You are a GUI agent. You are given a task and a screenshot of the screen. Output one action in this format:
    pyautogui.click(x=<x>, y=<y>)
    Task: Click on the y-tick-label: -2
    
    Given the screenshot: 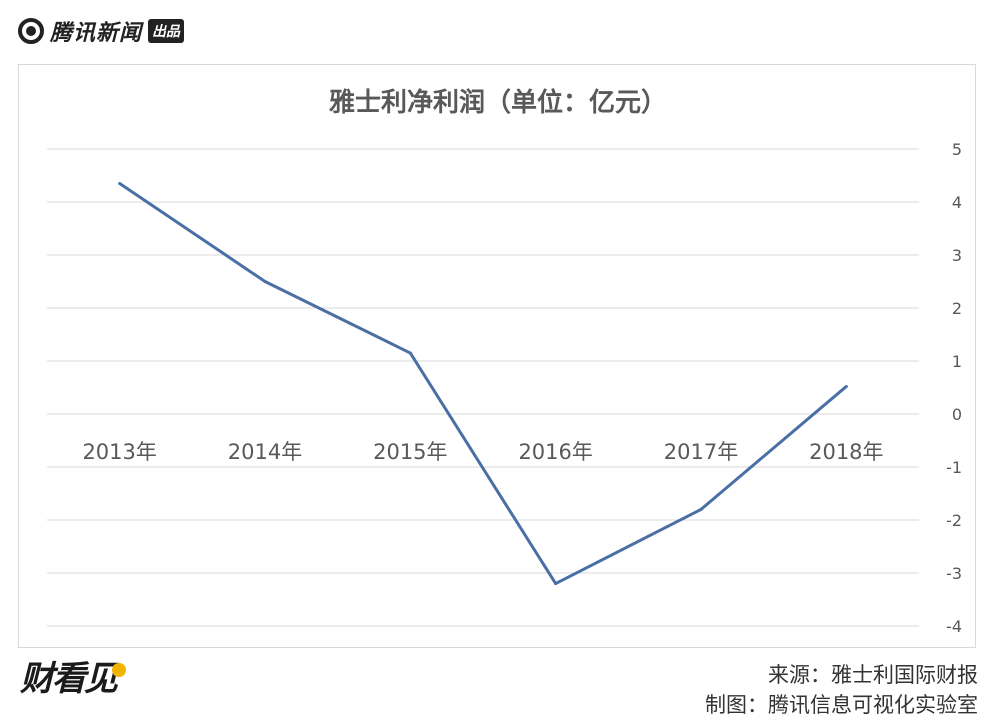 What is the action you would take?
    pyautogui.click(x=954, y=520)
    